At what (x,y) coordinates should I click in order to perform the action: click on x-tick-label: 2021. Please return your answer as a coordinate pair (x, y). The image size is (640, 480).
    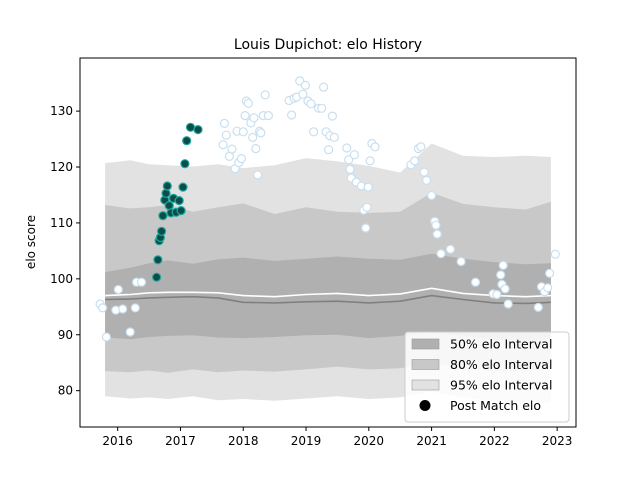
    Looking at the image, I should click on (431, 441).